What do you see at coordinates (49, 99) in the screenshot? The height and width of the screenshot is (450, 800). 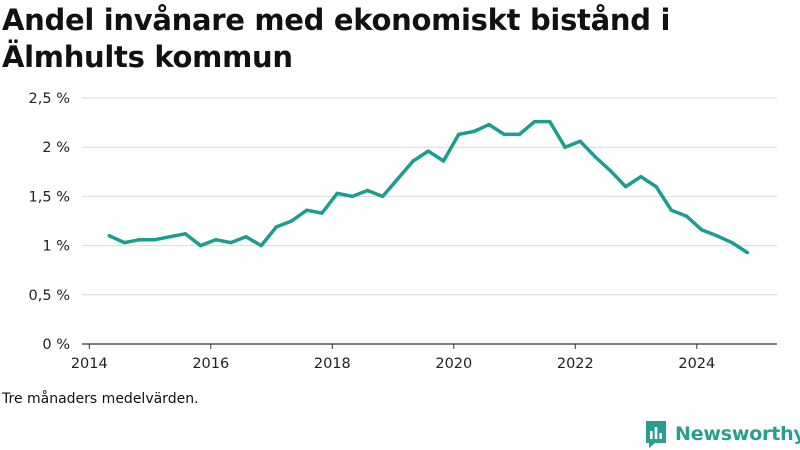 I see `y-tick-label: 2,5 %` at bounding box center [49, 99].